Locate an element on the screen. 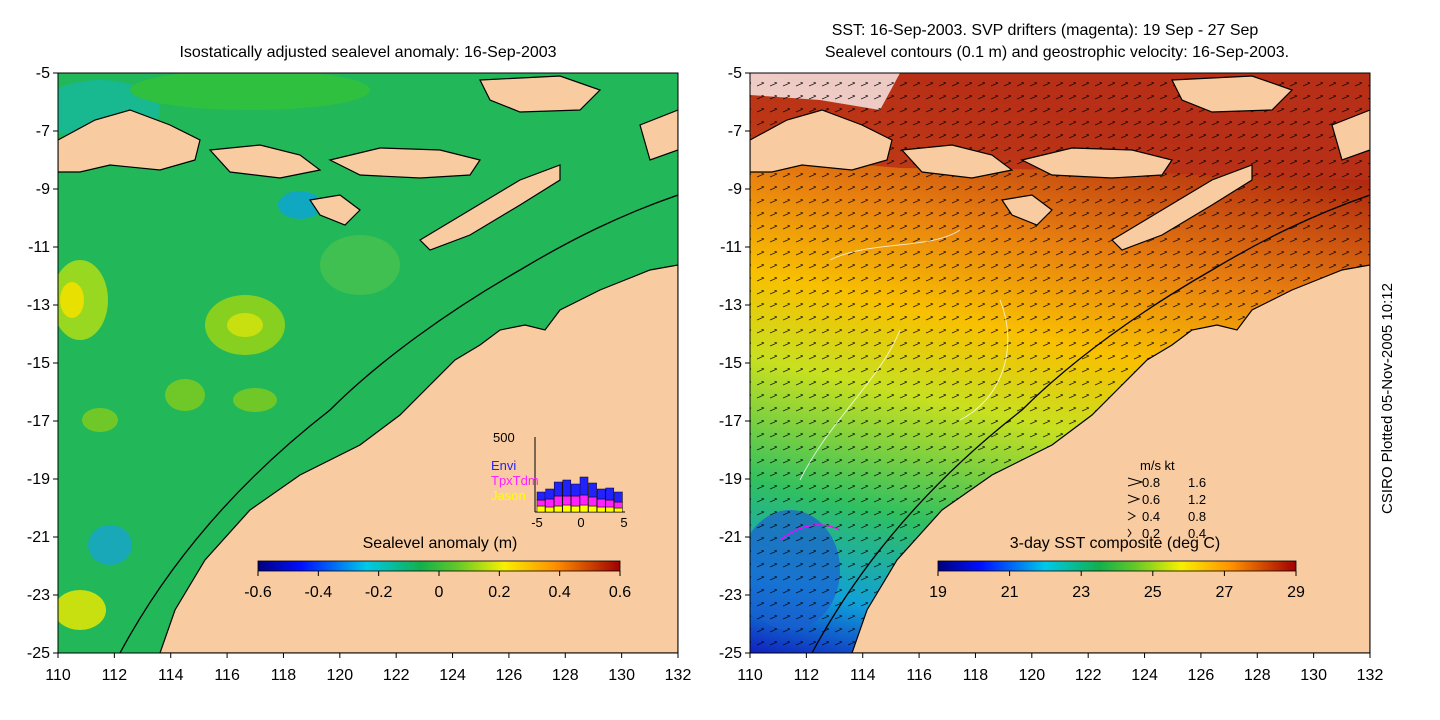 This screenshot has width=1440, height=720. x-tick-label: 110 is located at coordinates (58, 675).